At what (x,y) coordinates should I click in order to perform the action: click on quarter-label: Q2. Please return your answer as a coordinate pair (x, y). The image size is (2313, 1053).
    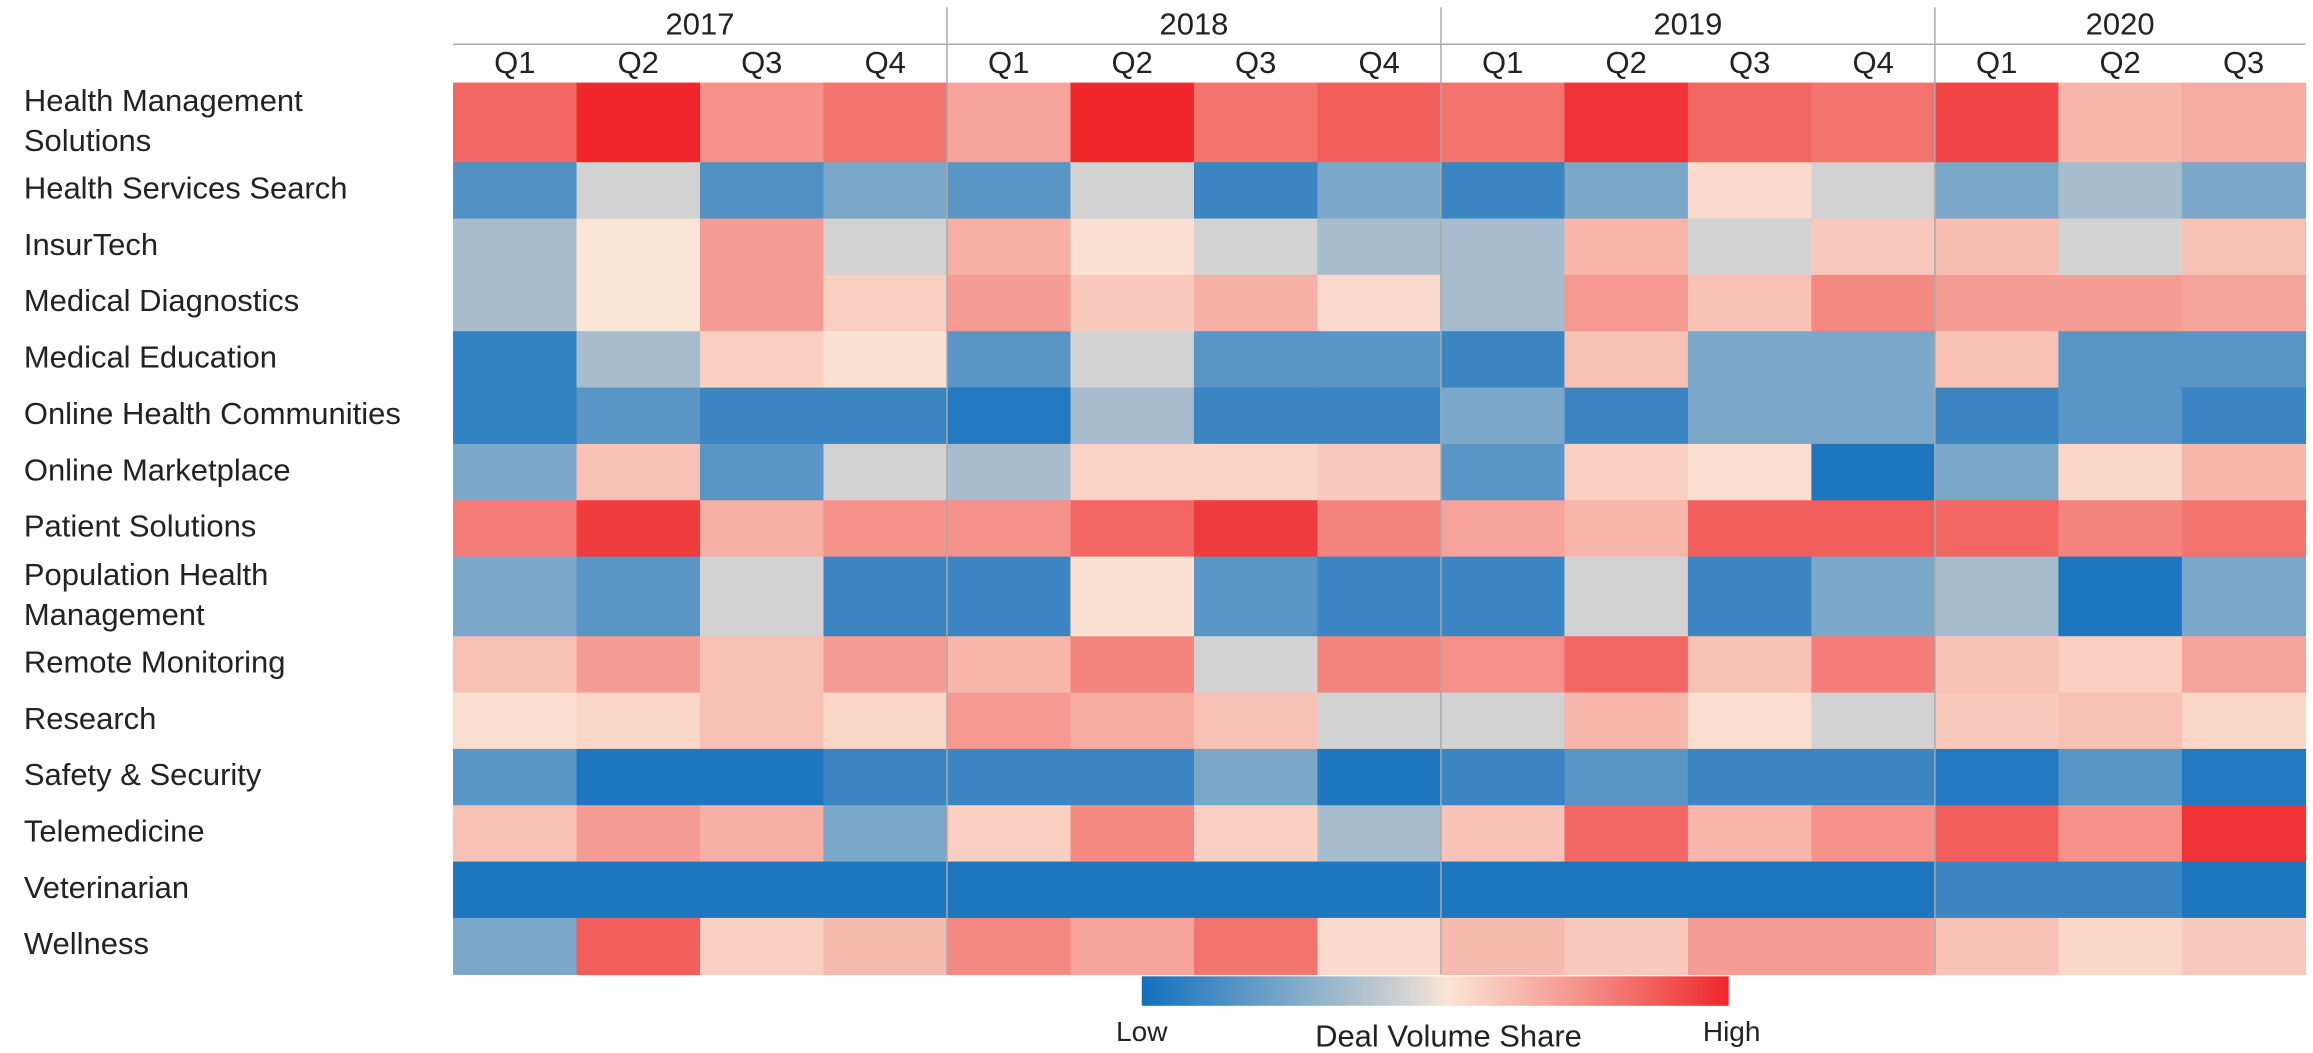
    Looking at the image, I should click on (1132, 62).